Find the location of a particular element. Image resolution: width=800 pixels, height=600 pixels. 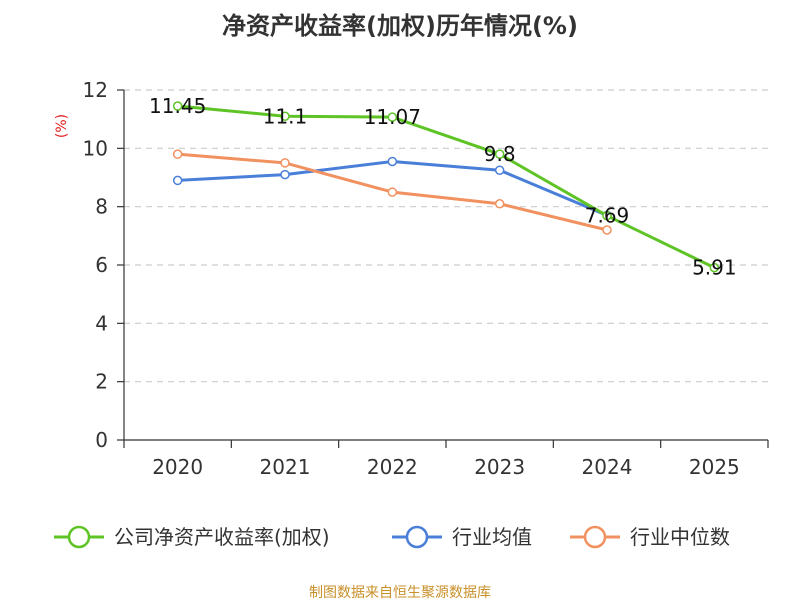

y-tick-label: 0 is located at coordinates (101, 440).